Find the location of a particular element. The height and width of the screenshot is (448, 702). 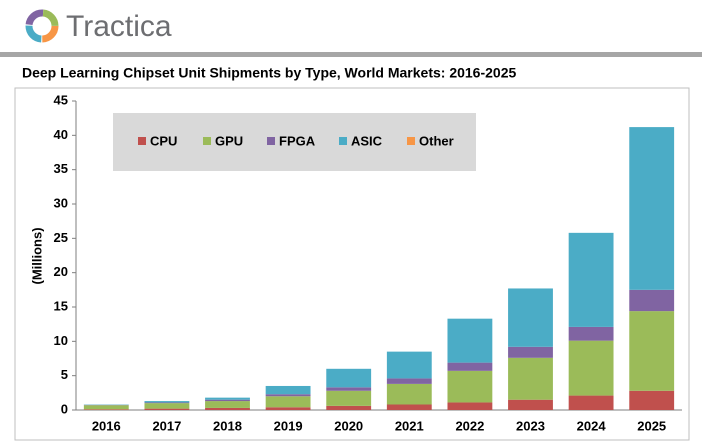

x-tick-label: 2022 is located at coordinates (469, 425).